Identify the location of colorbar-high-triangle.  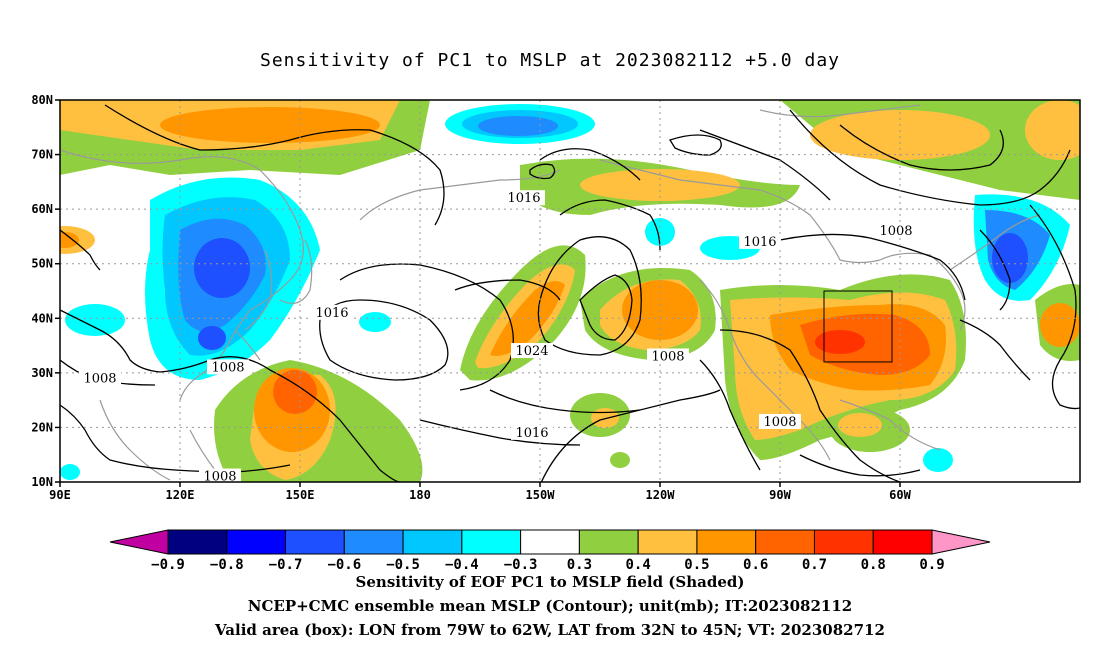
(961, 542).